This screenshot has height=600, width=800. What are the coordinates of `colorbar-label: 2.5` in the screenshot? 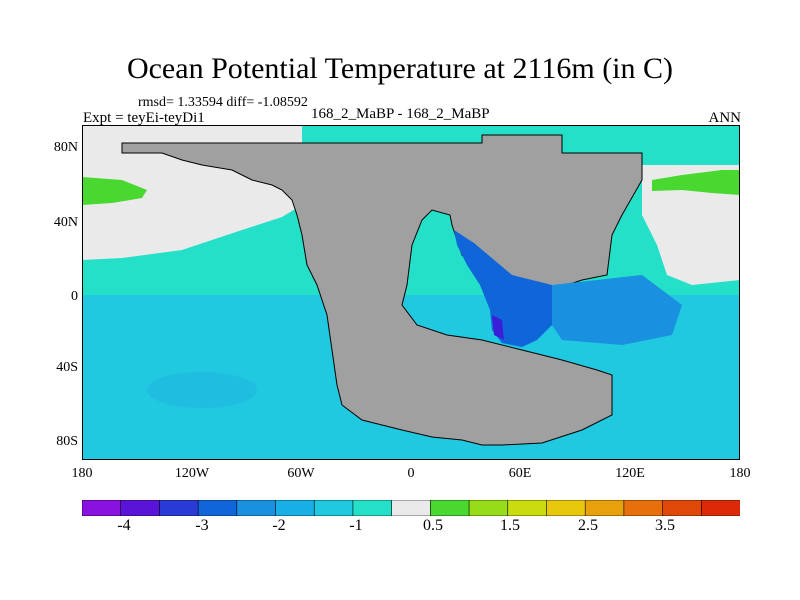 It's located at (588, 525).